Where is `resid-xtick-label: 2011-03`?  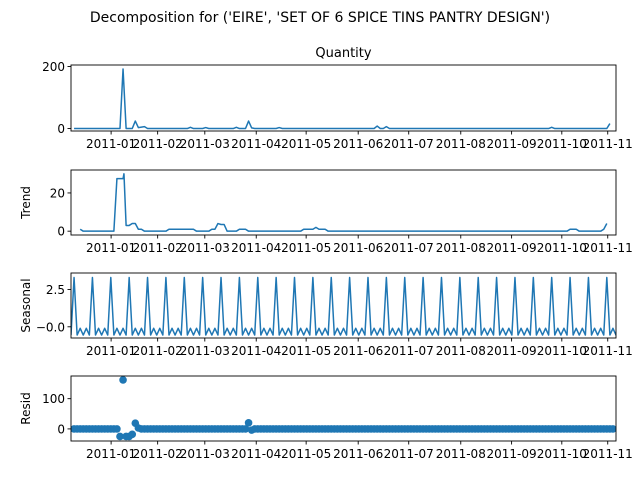
resid-xtick-label: 2011-03 is located at coordinates (205, 454).